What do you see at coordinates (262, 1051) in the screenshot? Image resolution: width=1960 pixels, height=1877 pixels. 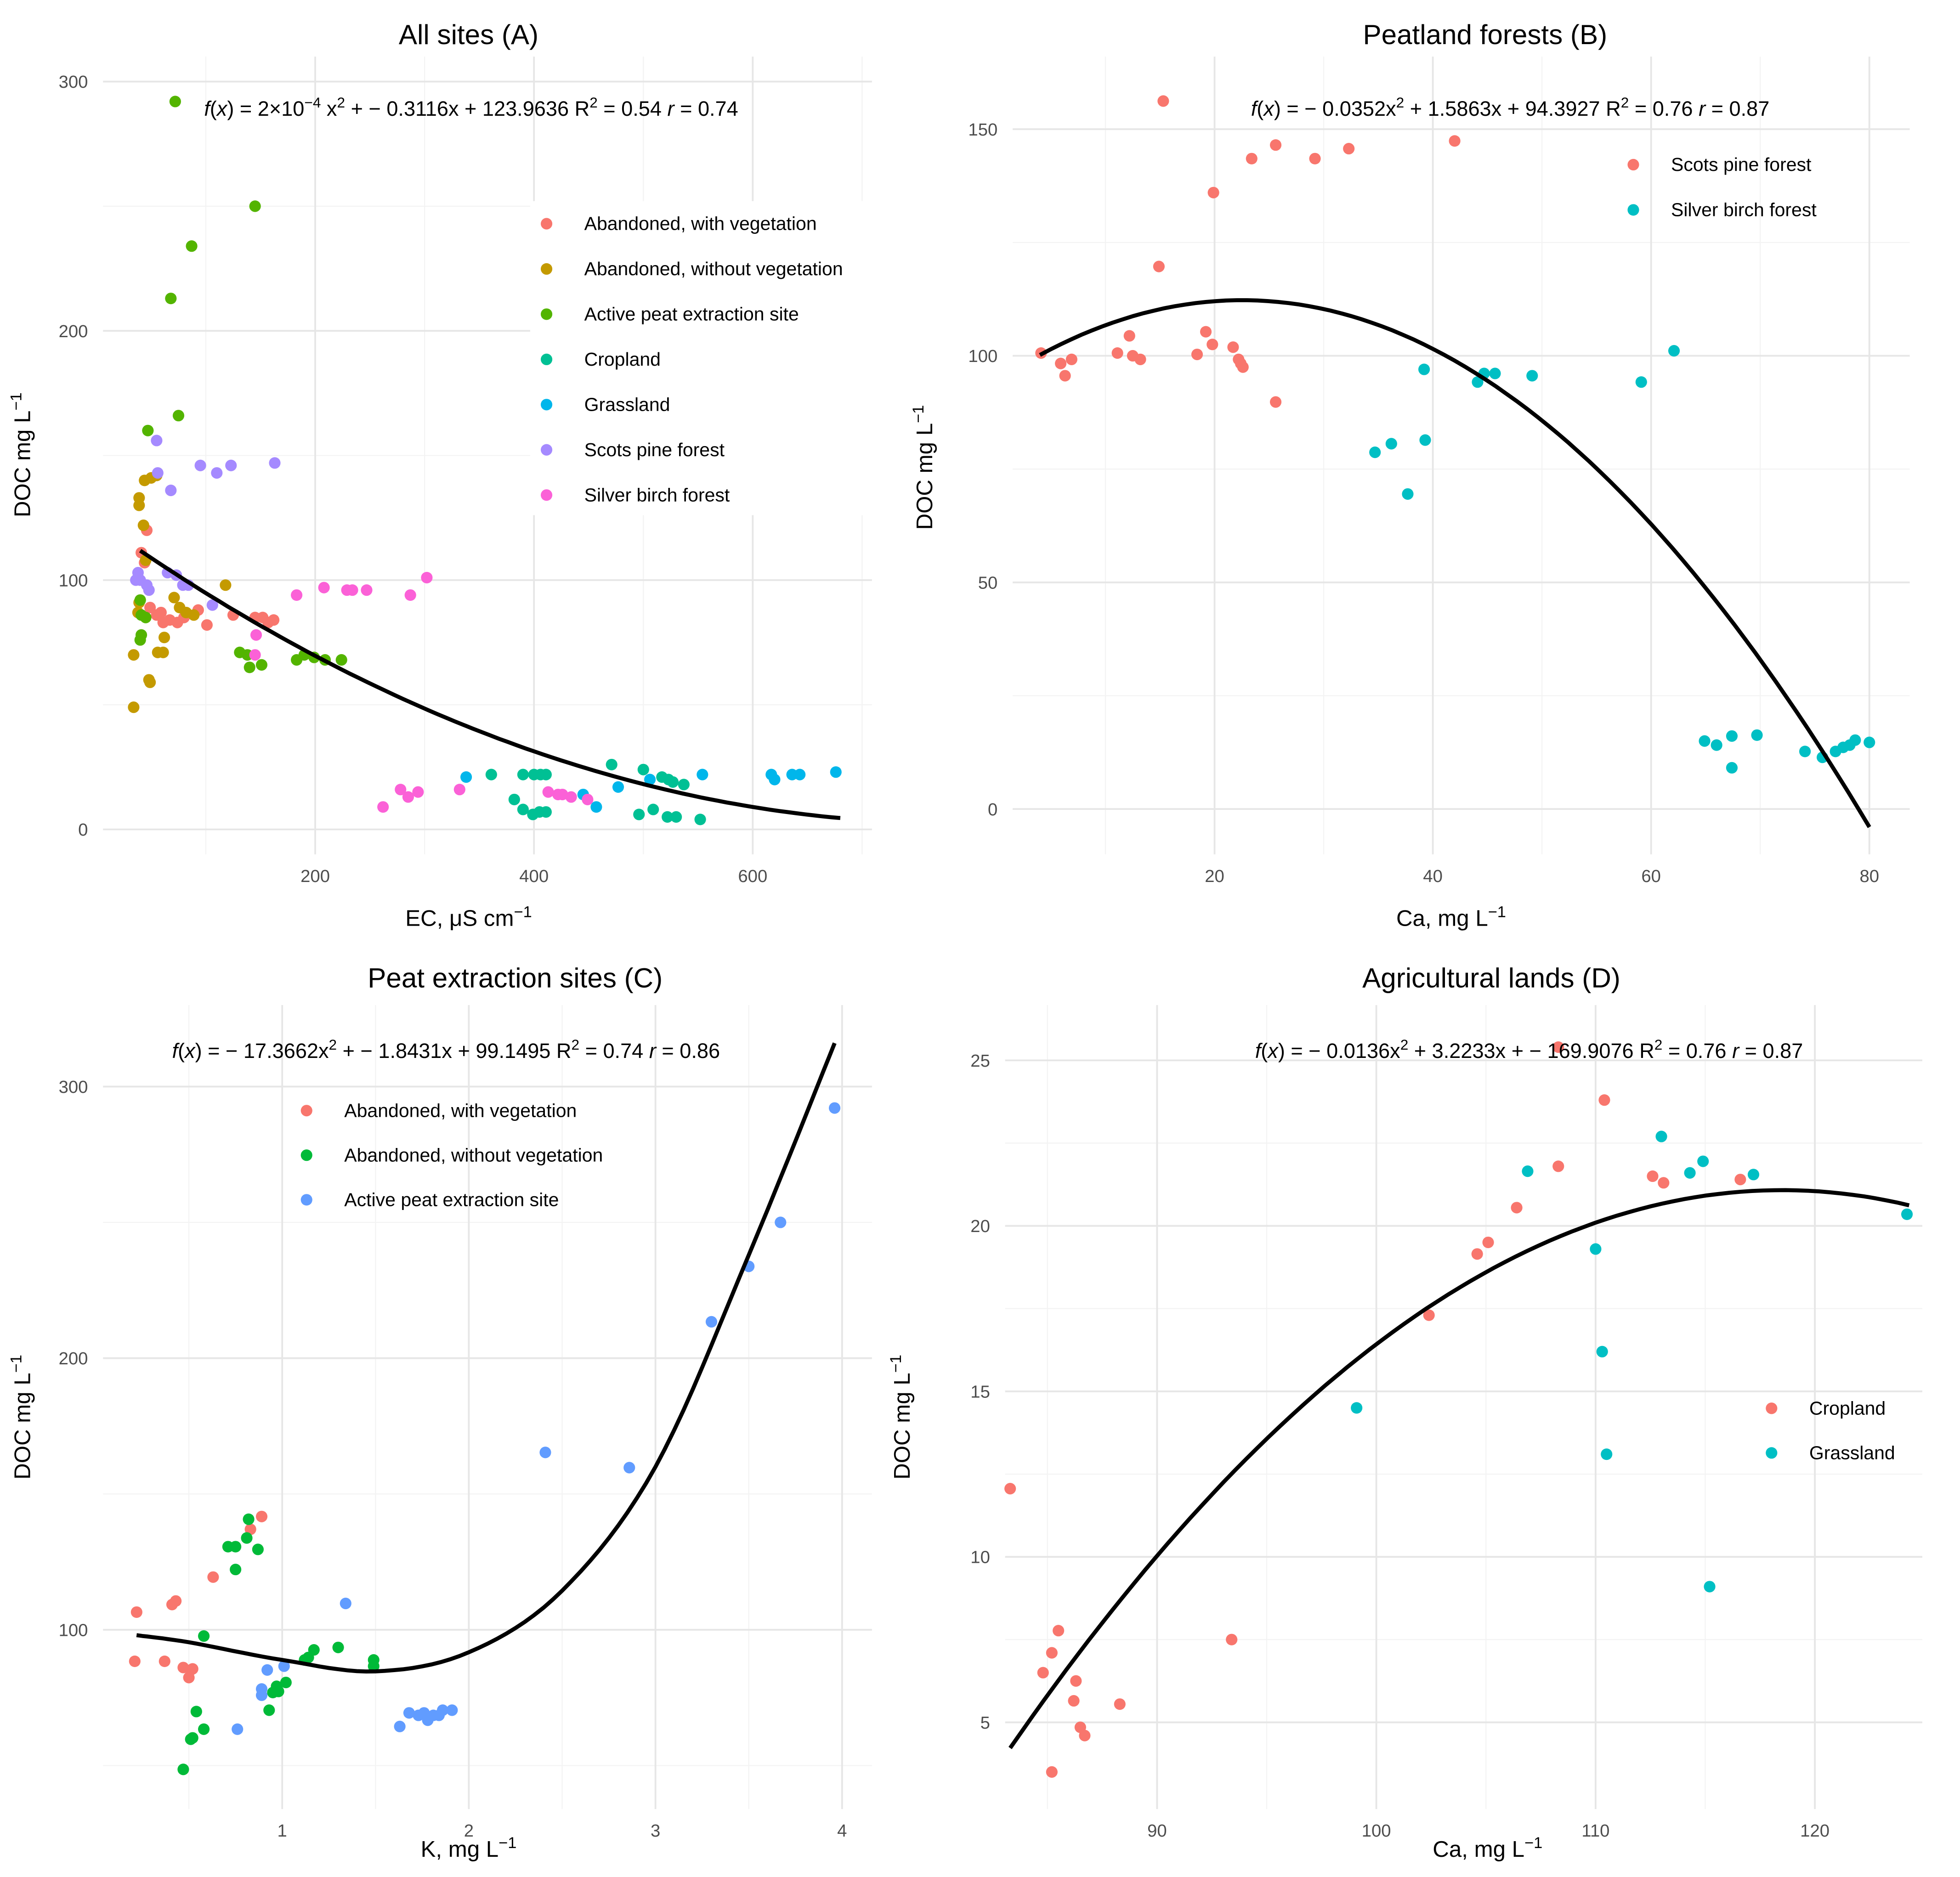 I see `text-span: ) = − 17.3662x` at bounding box center [262, 1051].